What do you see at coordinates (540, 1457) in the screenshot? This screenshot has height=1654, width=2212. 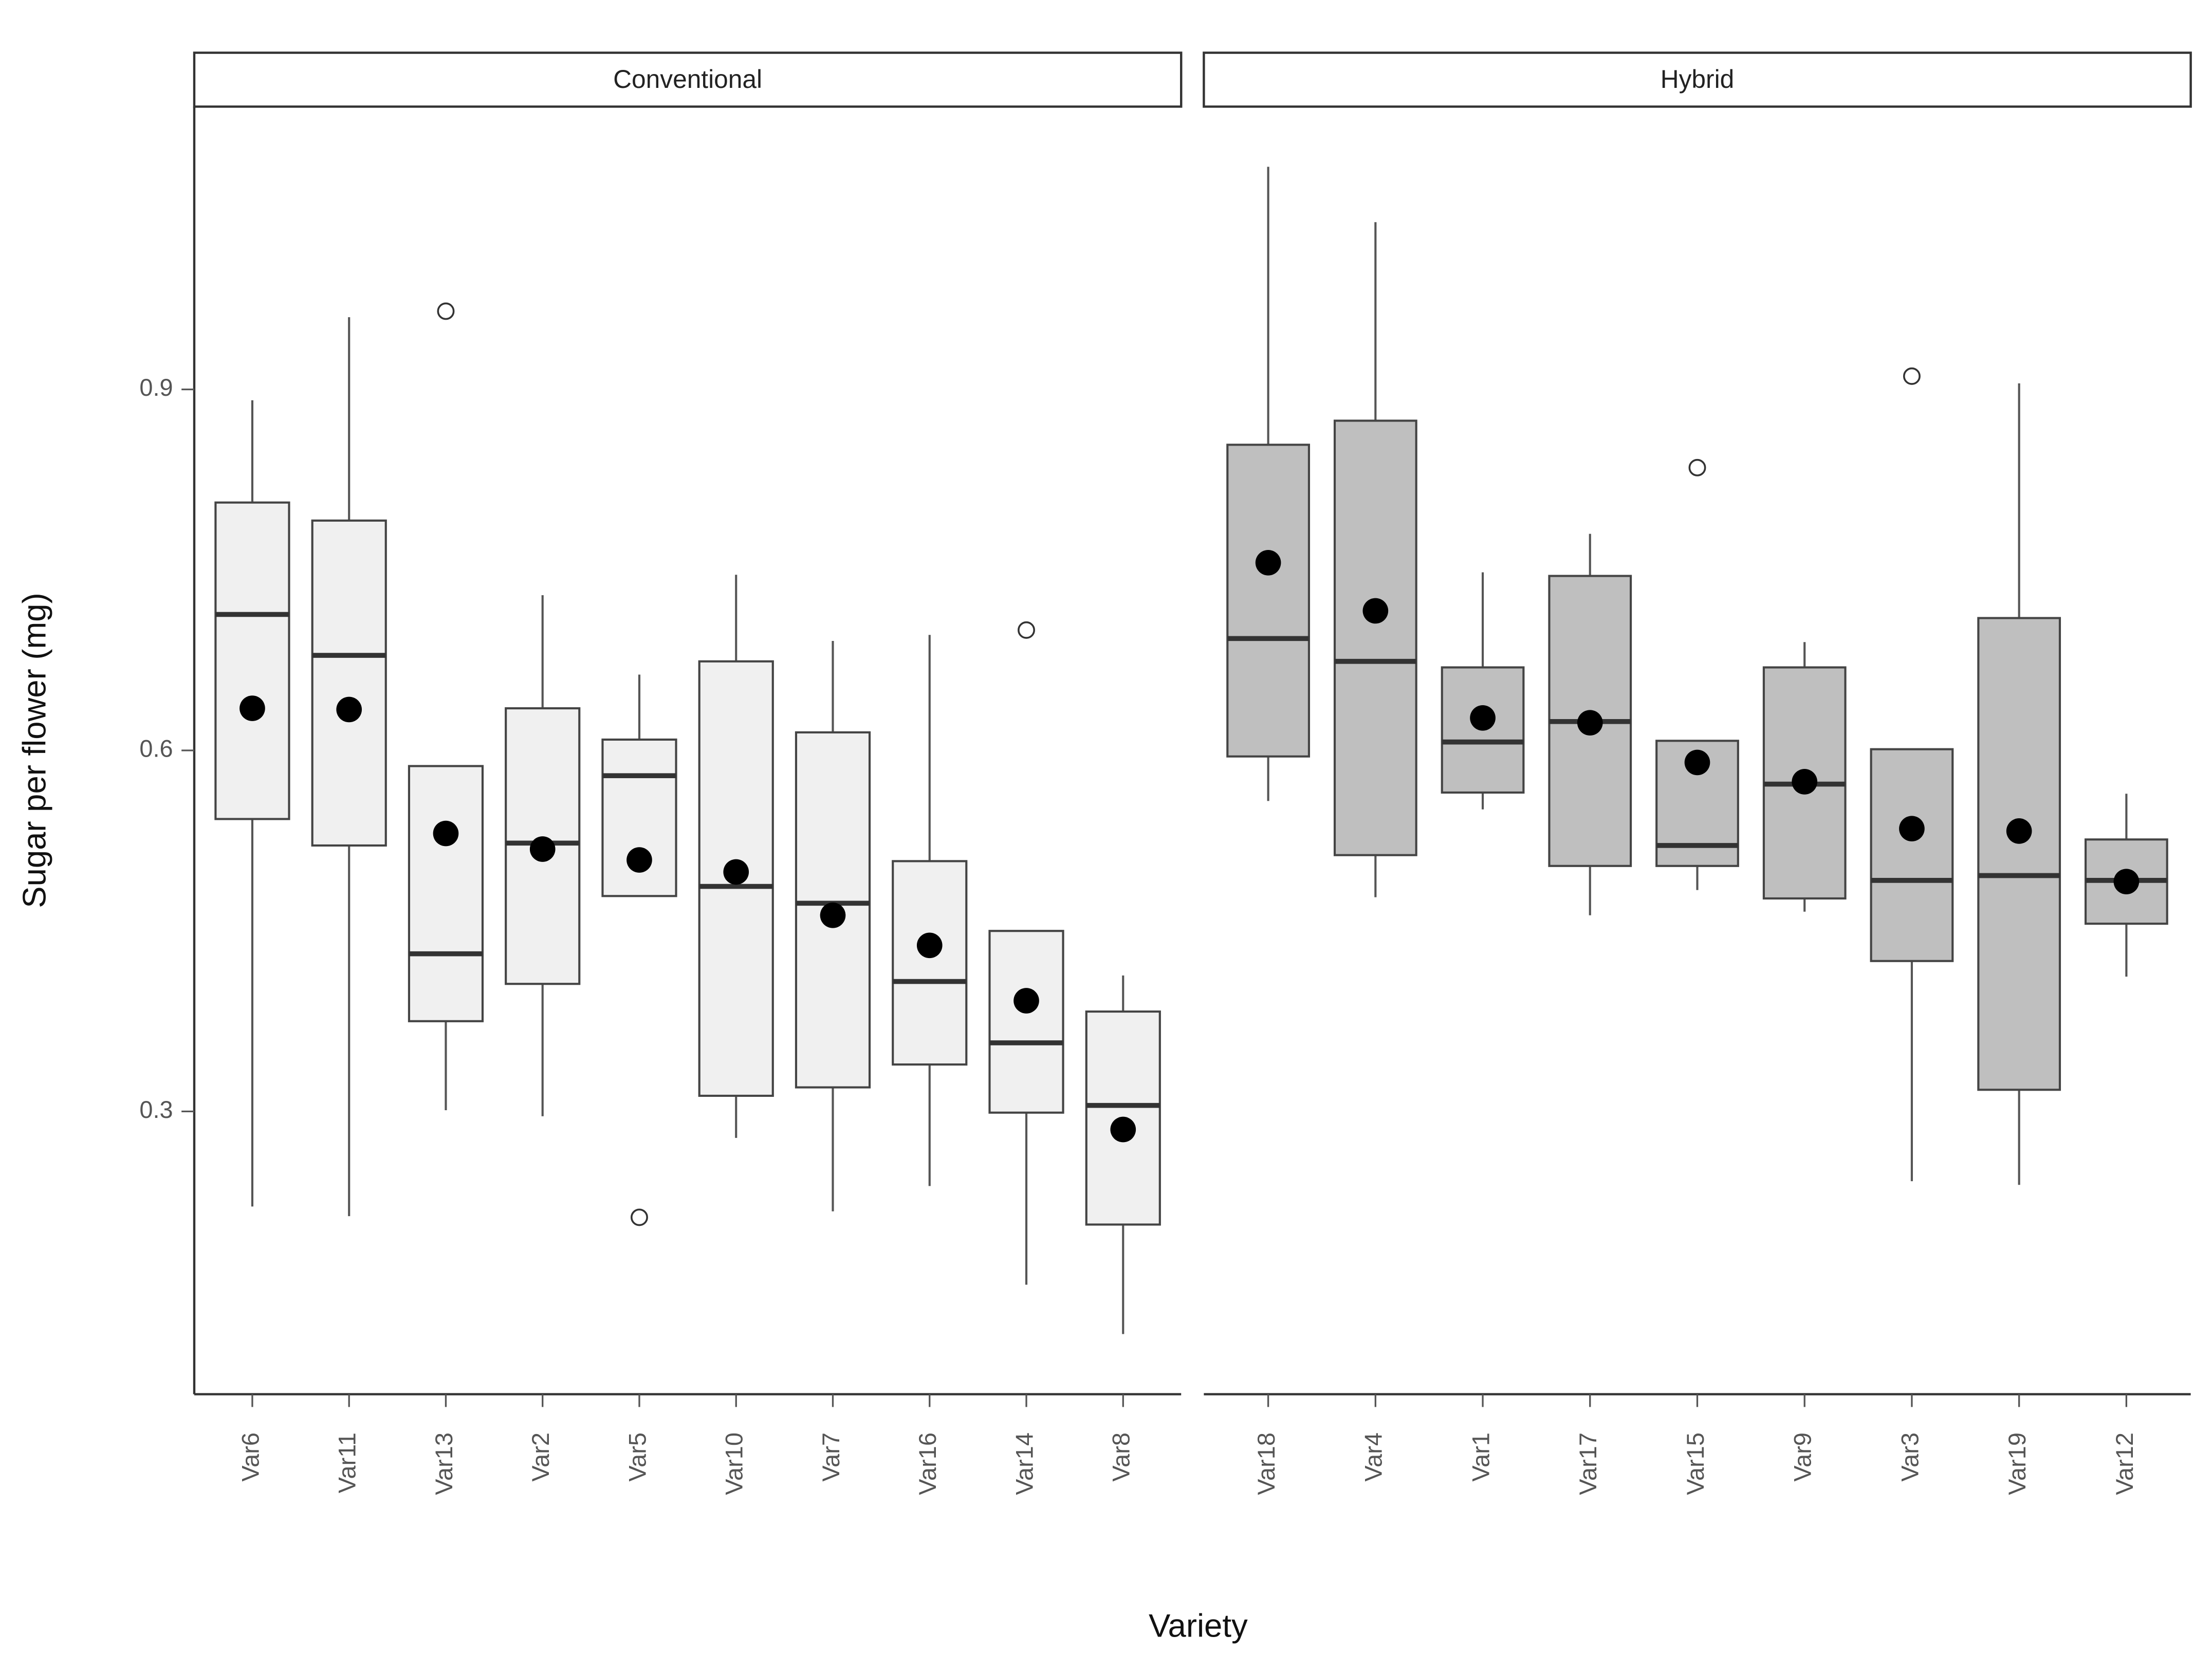 I see `x-tick-label: Var2` at bounding box center [540, 1457].